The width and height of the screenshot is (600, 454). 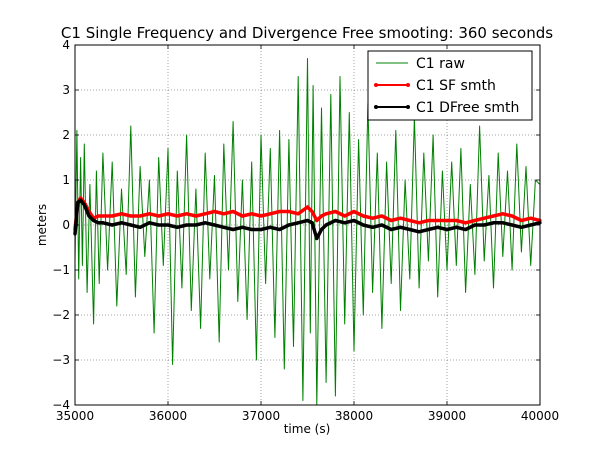 What do you see at coordinates (75, 416) in the screenshot?
I see `x-tick-label: 35000` at bounding box center [75, 416].